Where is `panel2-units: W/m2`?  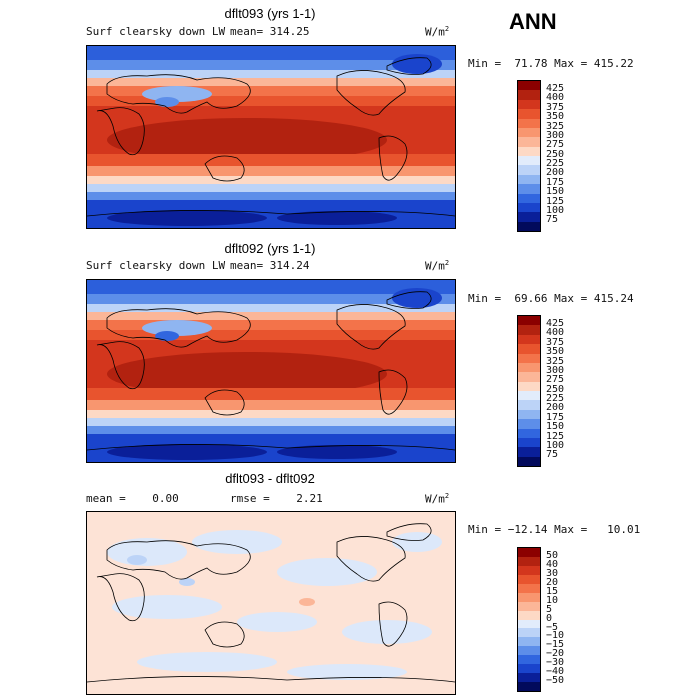 panel2-units: W/m2 is located at coordinates (437, 266).